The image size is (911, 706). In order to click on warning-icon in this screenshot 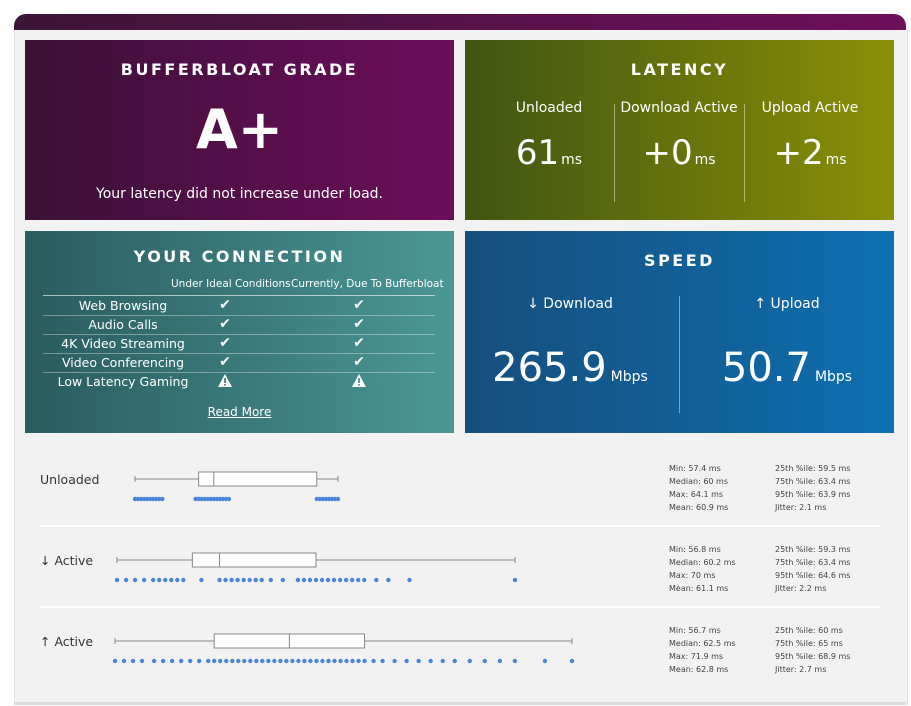, I will do `click(225, 382)`.